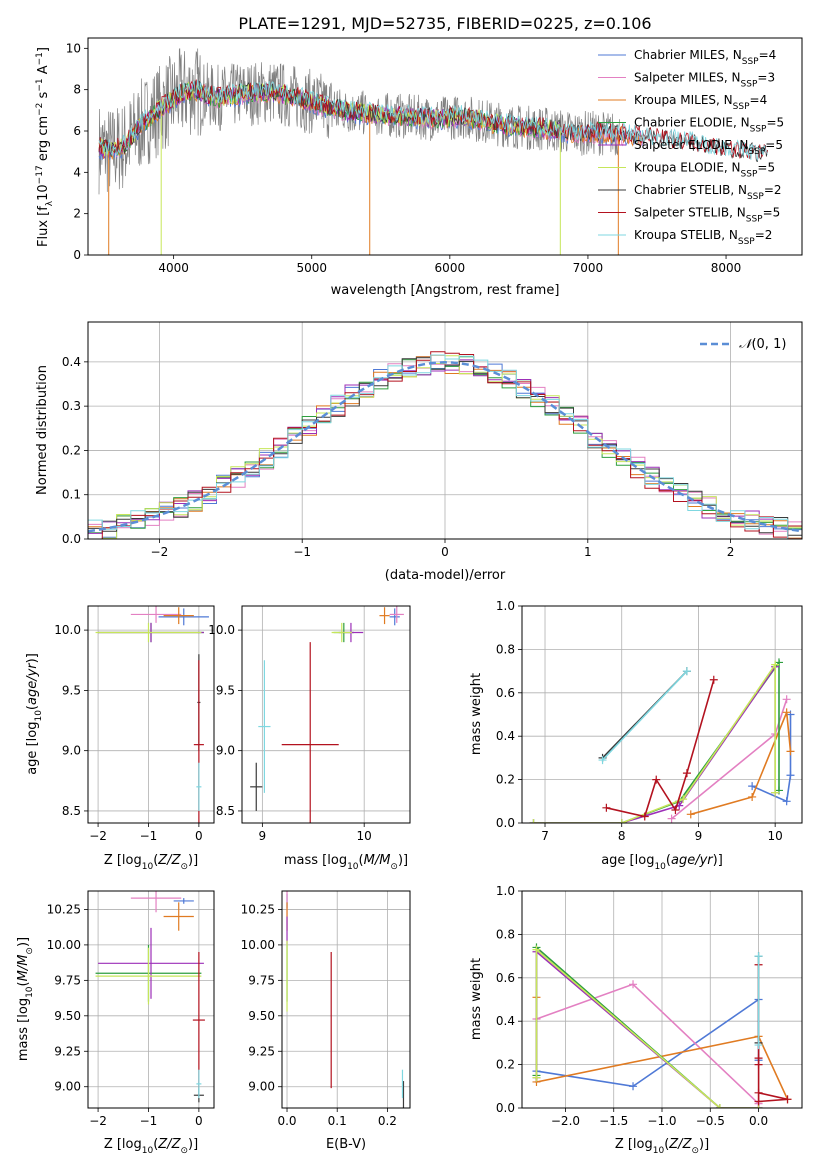 This screenshot has width=819, height=1170. I want to click on histogram-chab_stelib, so click(445, 446).